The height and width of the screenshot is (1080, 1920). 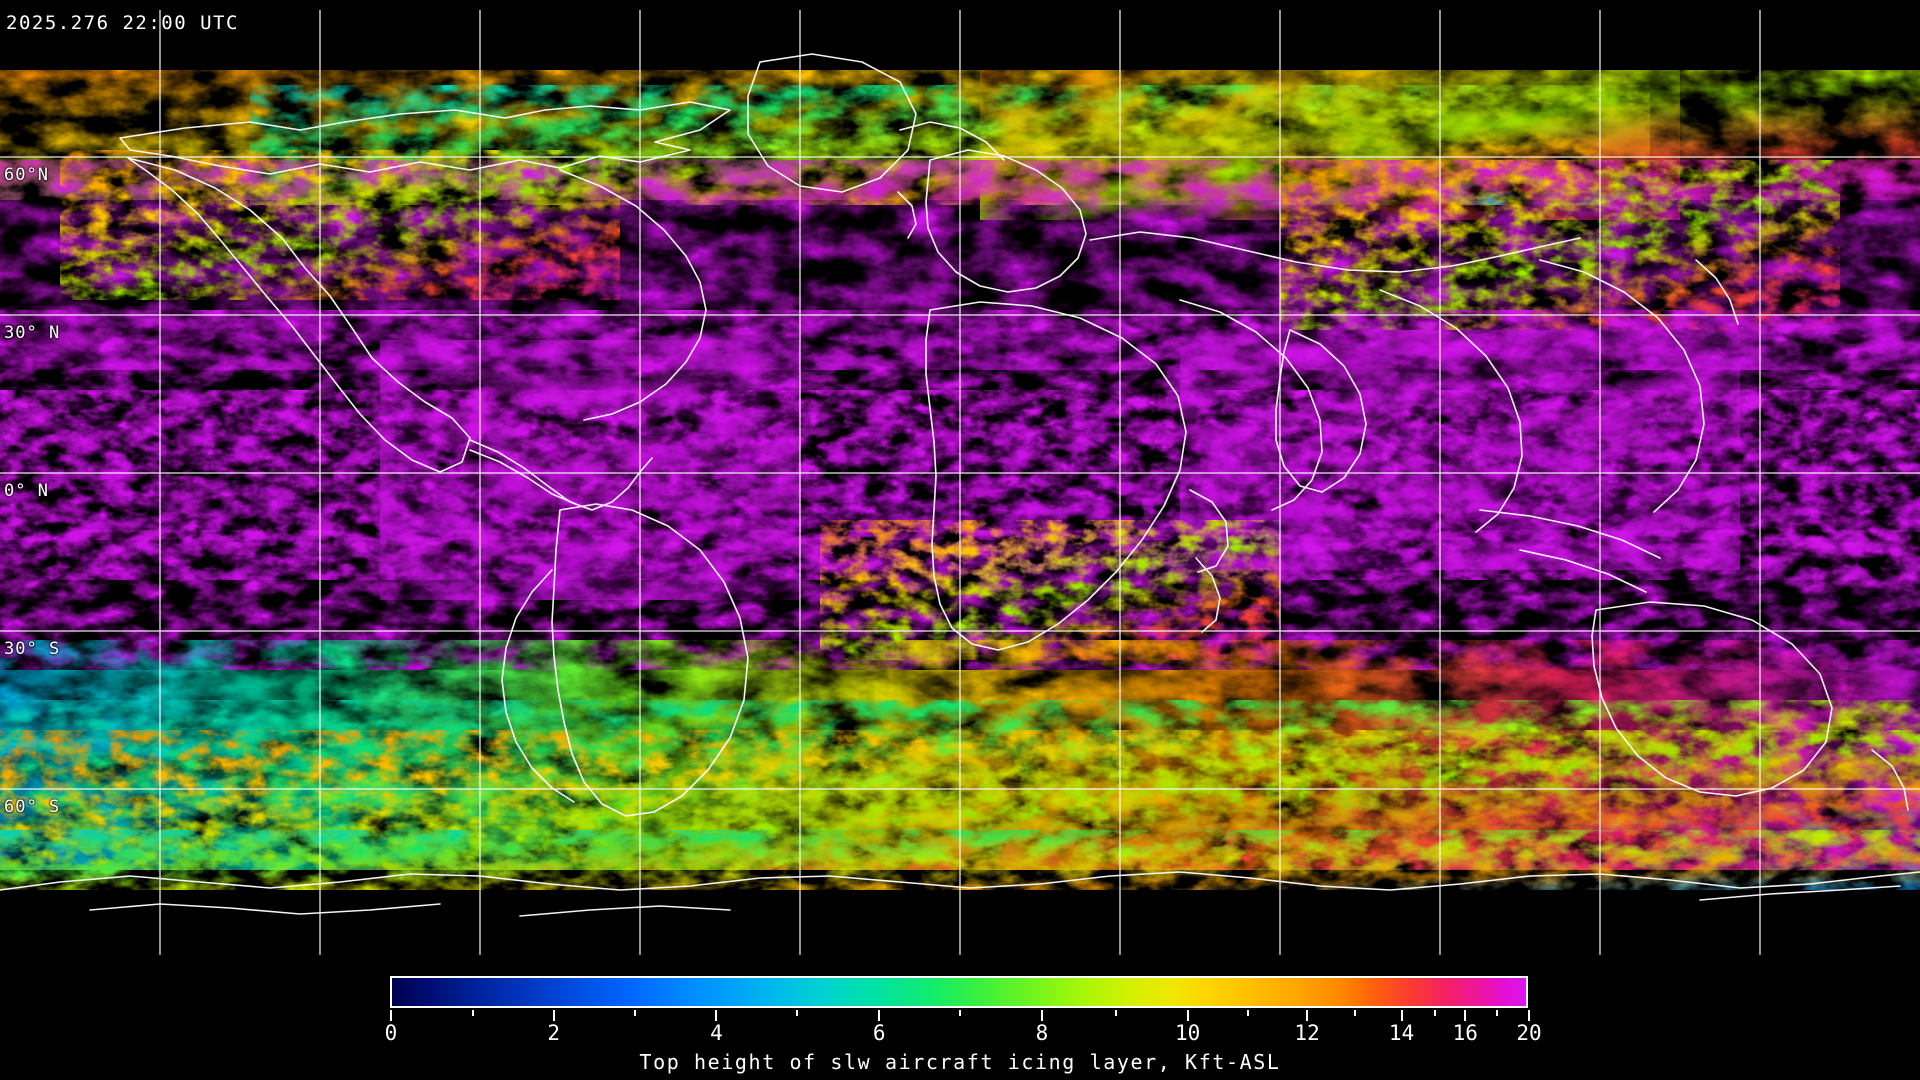 What do you see at coordinates (879, 1033) in the screenshot?
I see `colorbar-label-6: 6` at bounding box center [879, 1033].